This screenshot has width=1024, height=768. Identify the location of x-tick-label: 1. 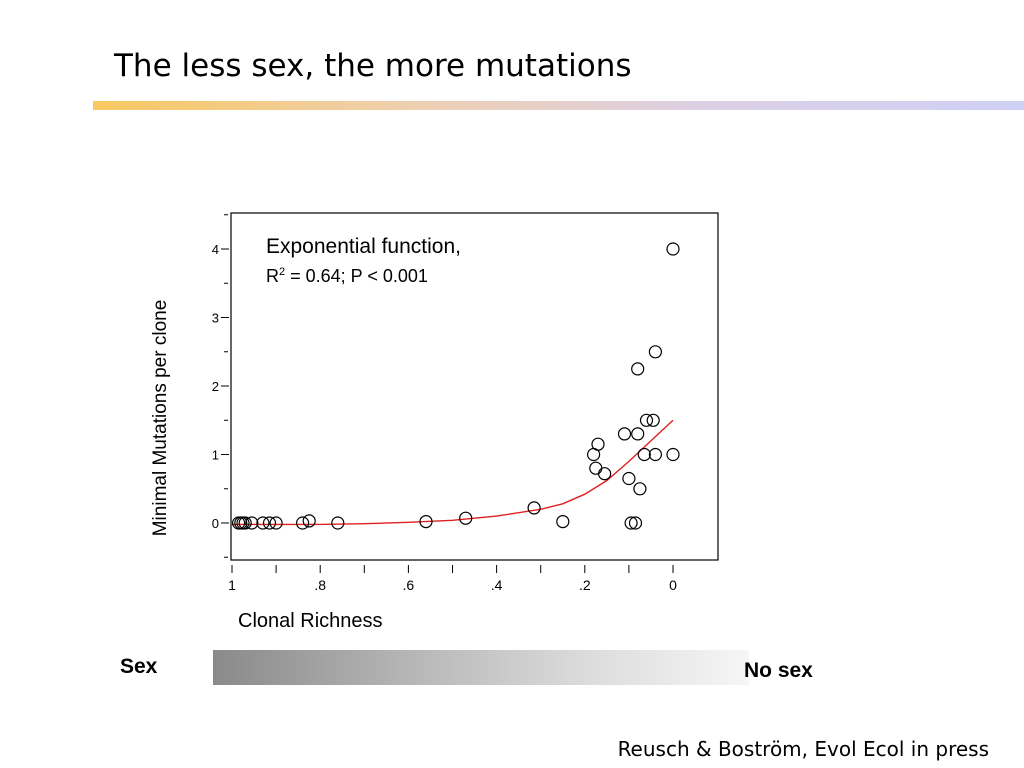
(232, 585).